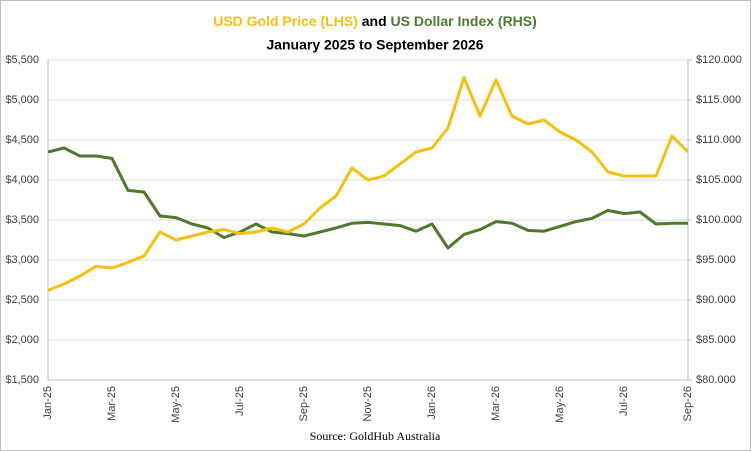  I want to click on x-tick-label: Jan-25, so click(48, 403).